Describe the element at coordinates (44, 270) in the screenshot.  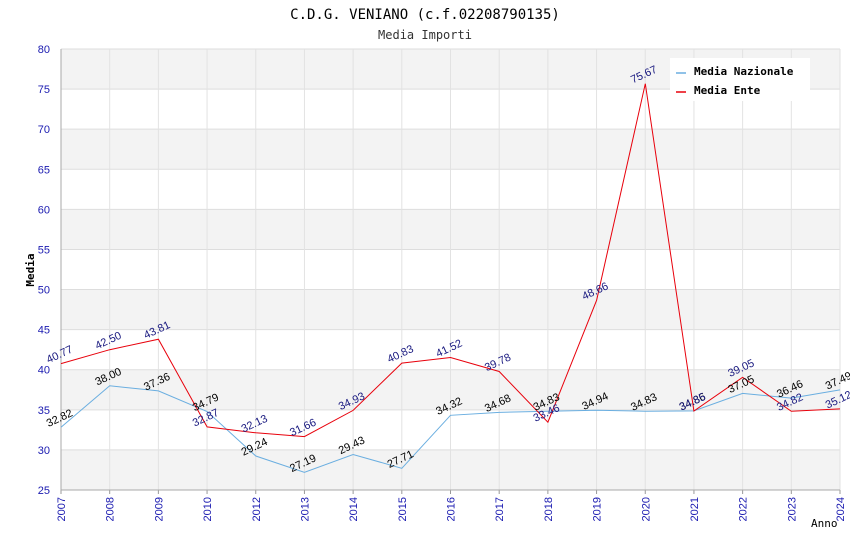
I see `y-tick-labels: 25 30 35 40 45 50 55 60 65 70 75 80` at that location.